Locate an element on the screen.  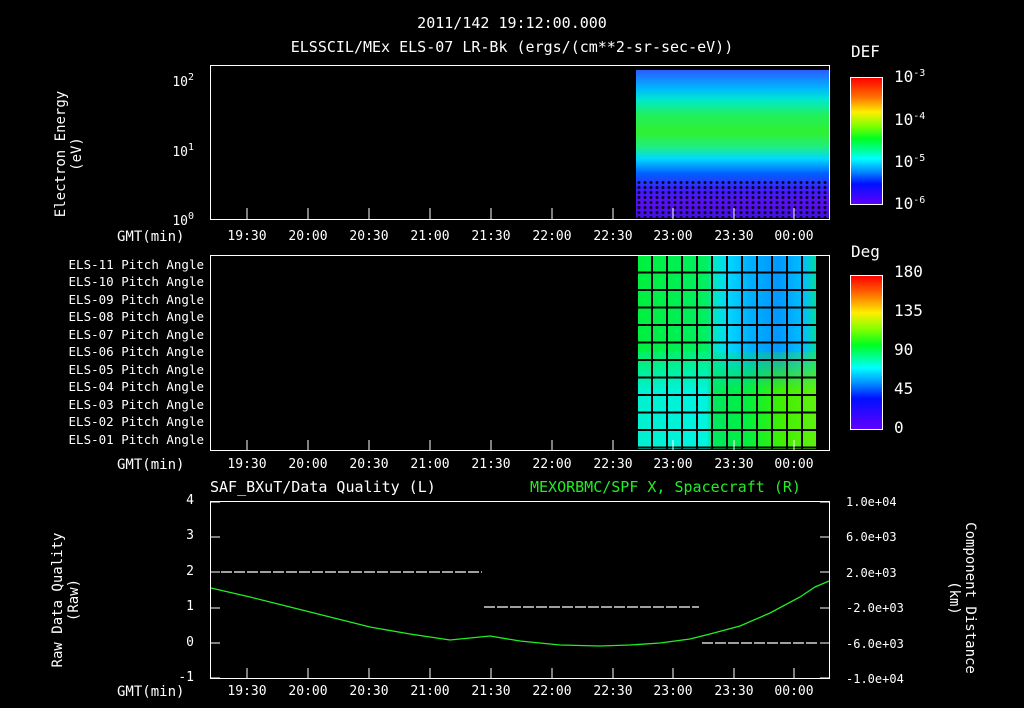
panel3-xtick: 23:30 is located at coordinates (734, 691).